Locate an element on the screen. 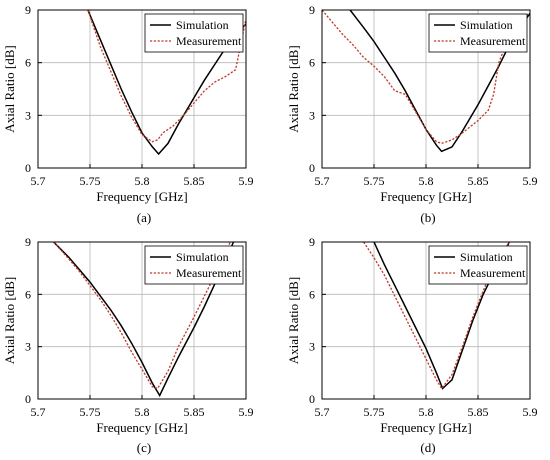  panel-caption: (d) is located at coordinates (427, 447).